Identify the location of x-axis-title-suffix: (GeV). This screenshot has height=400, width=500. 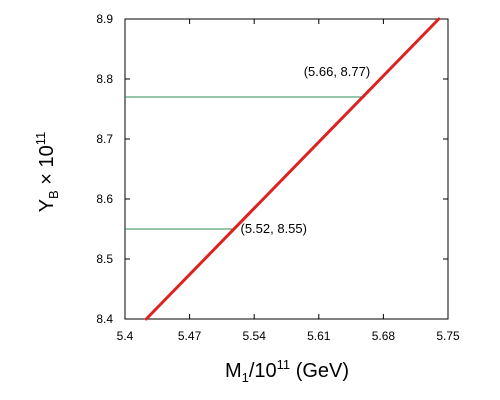
(319, 371).